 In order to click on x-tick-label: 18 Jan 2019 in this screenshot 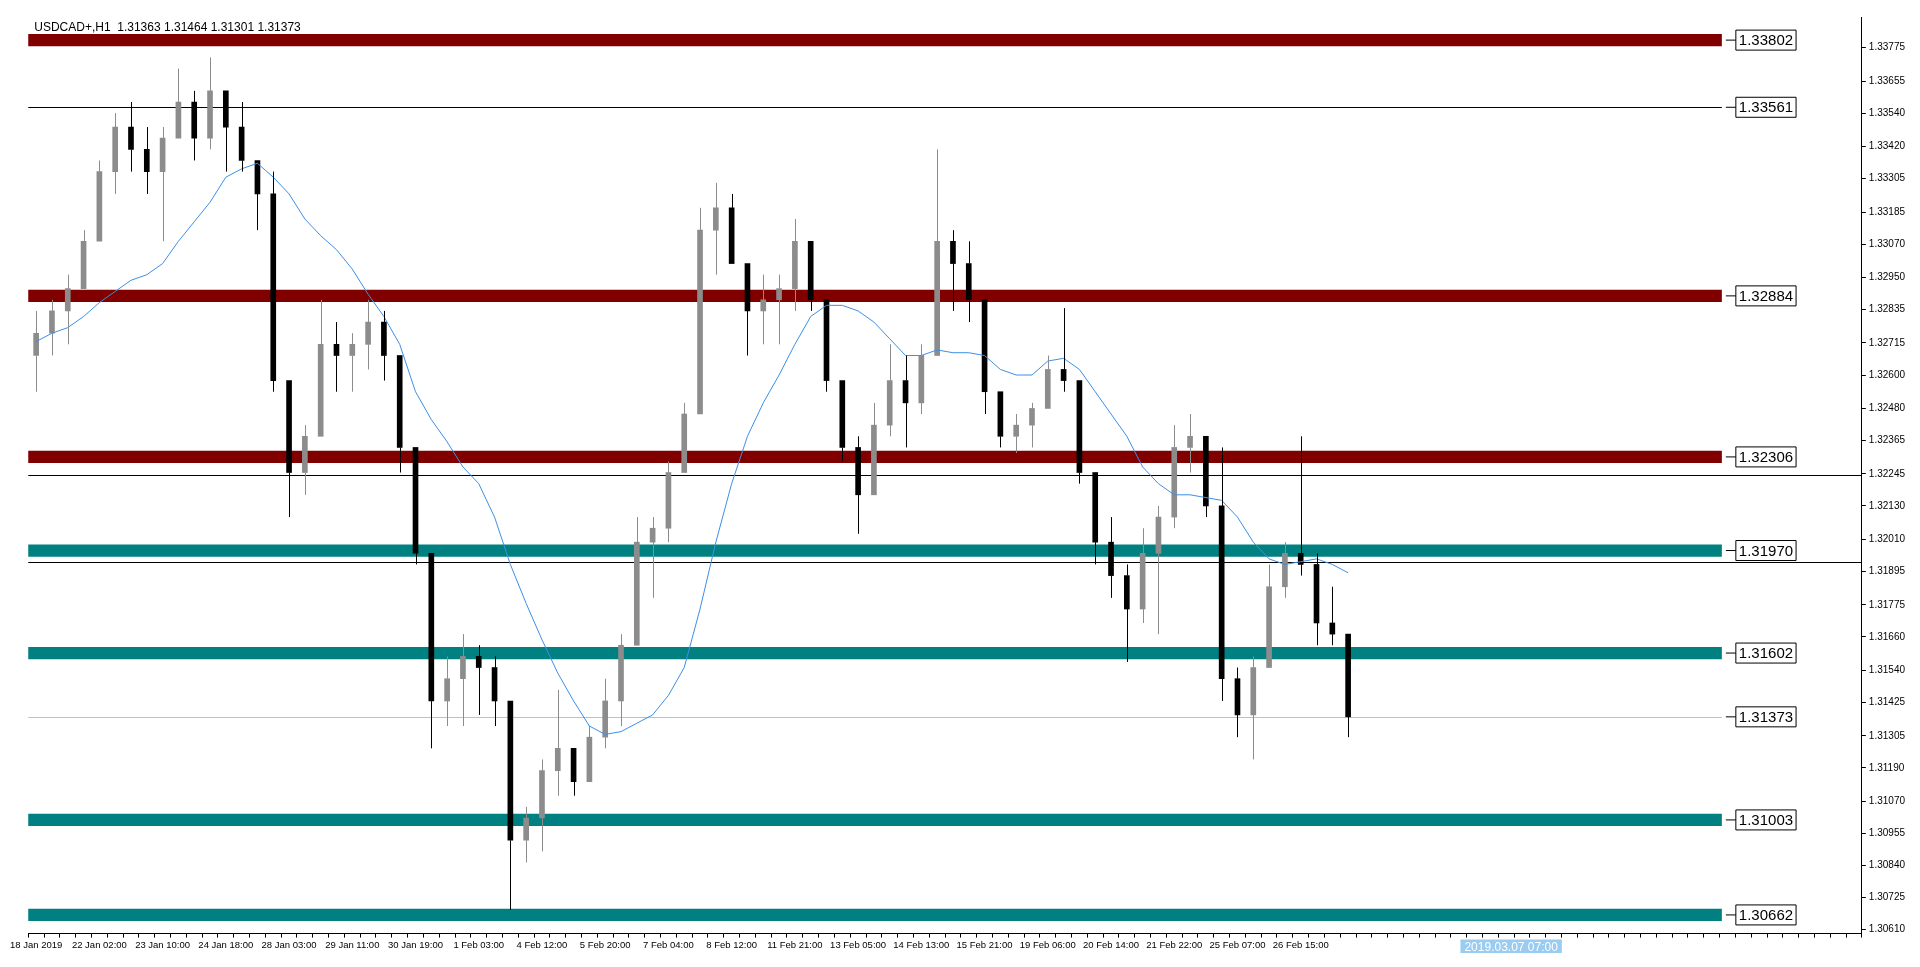, I will do `click(36, 944)`.